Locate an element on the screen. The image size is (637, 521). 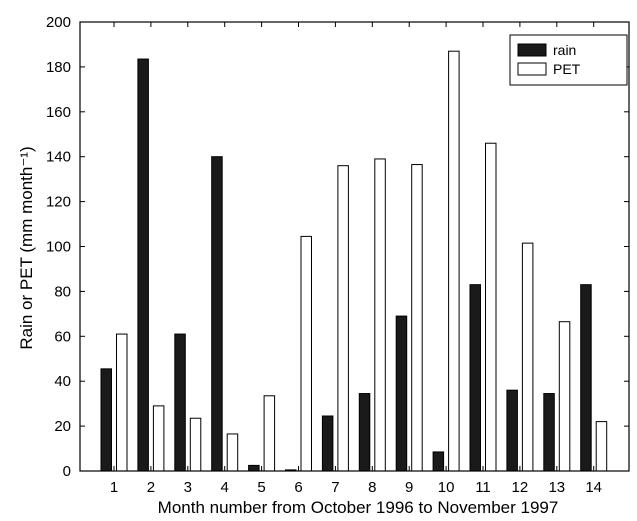
x-tick-label-9: 9 is located at coordinates (409, 487).